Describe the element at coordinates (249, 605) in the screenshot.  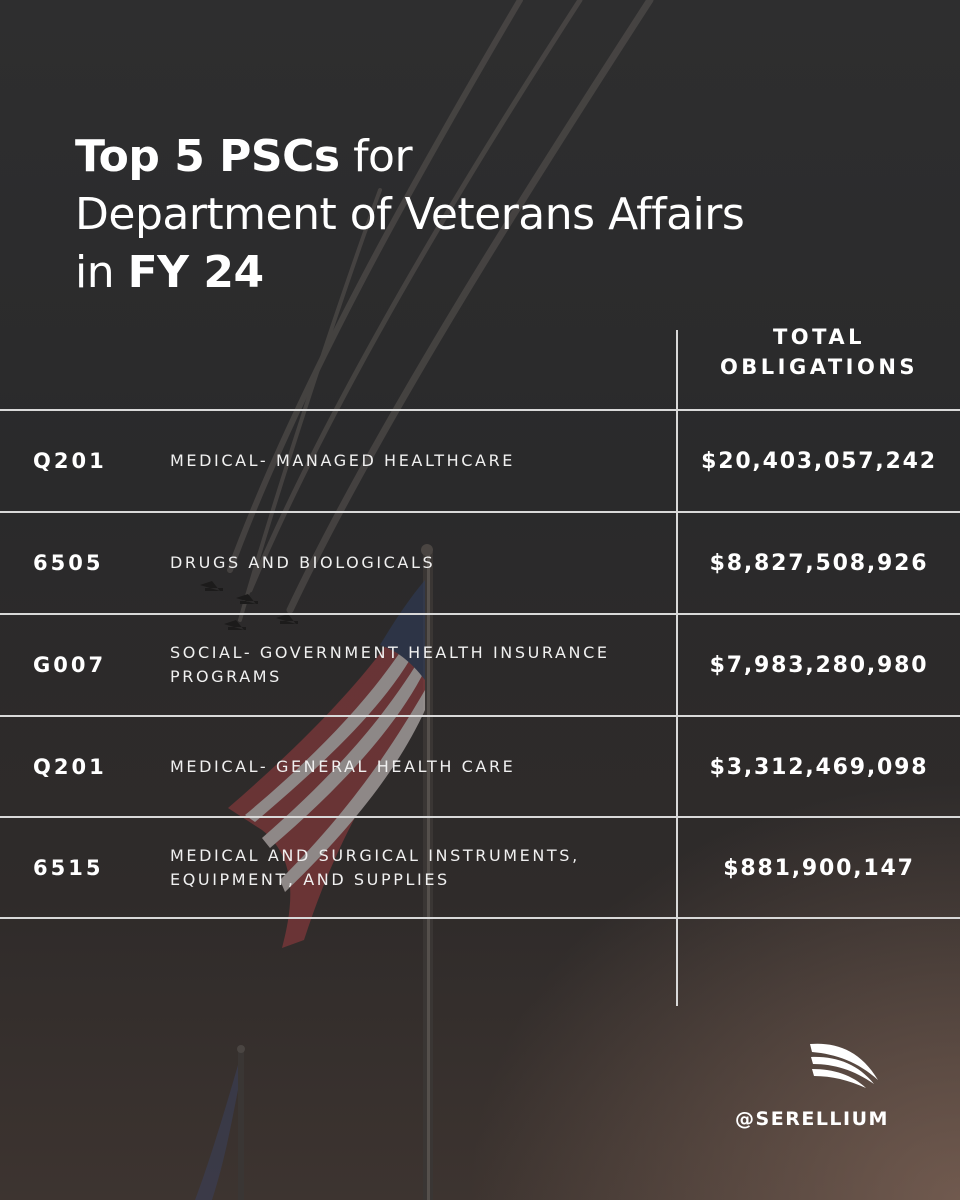
I see `planes` at that location.